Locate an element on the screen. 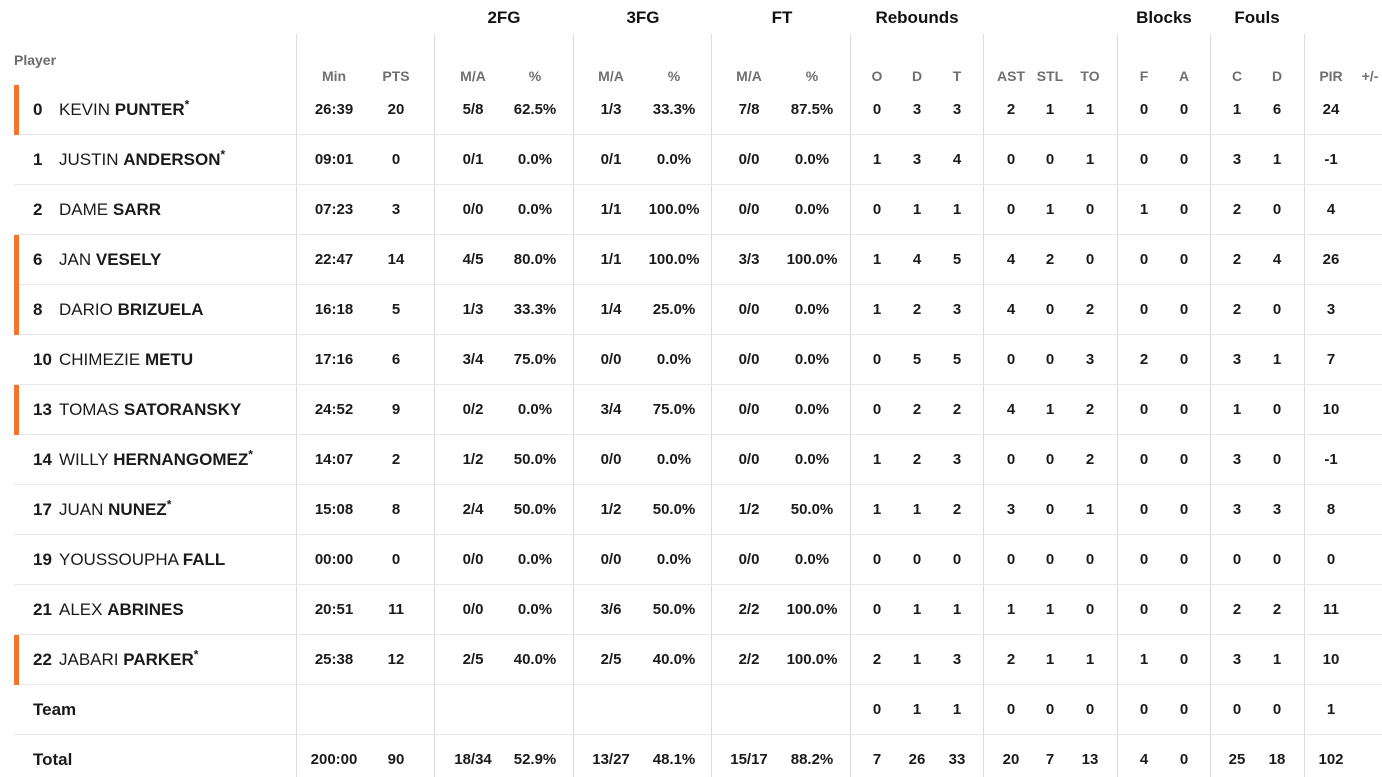 Image resolution: width=1382 pixels, height=777 pixels. player-last-name: HERNANGOMEZ is located at coordinates (181, 459).